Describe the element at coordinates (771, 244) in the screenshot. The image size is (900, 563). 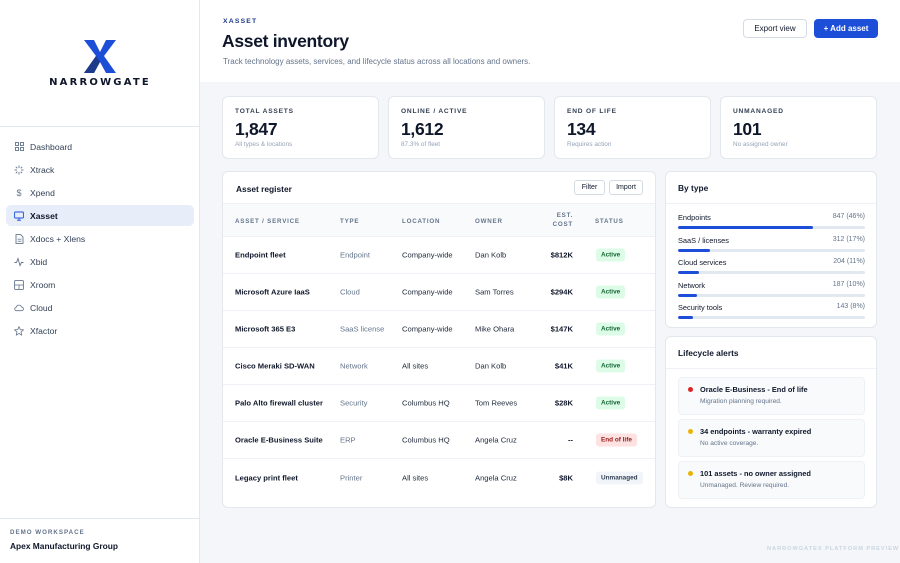
I see `type-row-saas: SaaS / licenses 312 (17%)` at that location.